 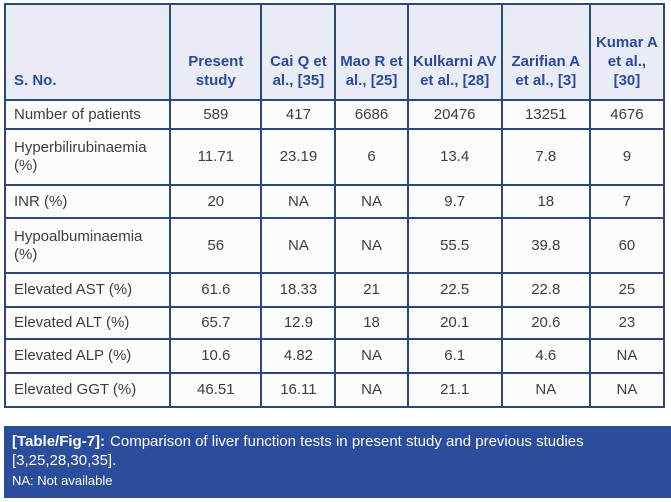 What do you see at coordinates (298, 290) in the screenshot?
I see `cell-value: 18.33` at bounding box center [298, 290].